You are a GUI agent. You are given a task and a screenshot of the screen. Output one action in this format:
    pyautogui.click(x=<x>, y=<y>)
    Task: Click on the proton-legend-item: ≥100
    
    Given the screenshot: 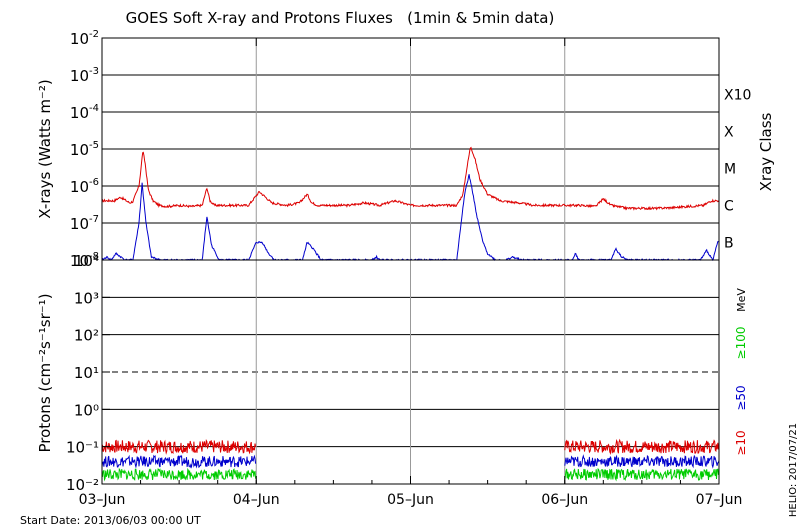 What is the action you would take?
    pyautogui.click(x=741, y=343)
    